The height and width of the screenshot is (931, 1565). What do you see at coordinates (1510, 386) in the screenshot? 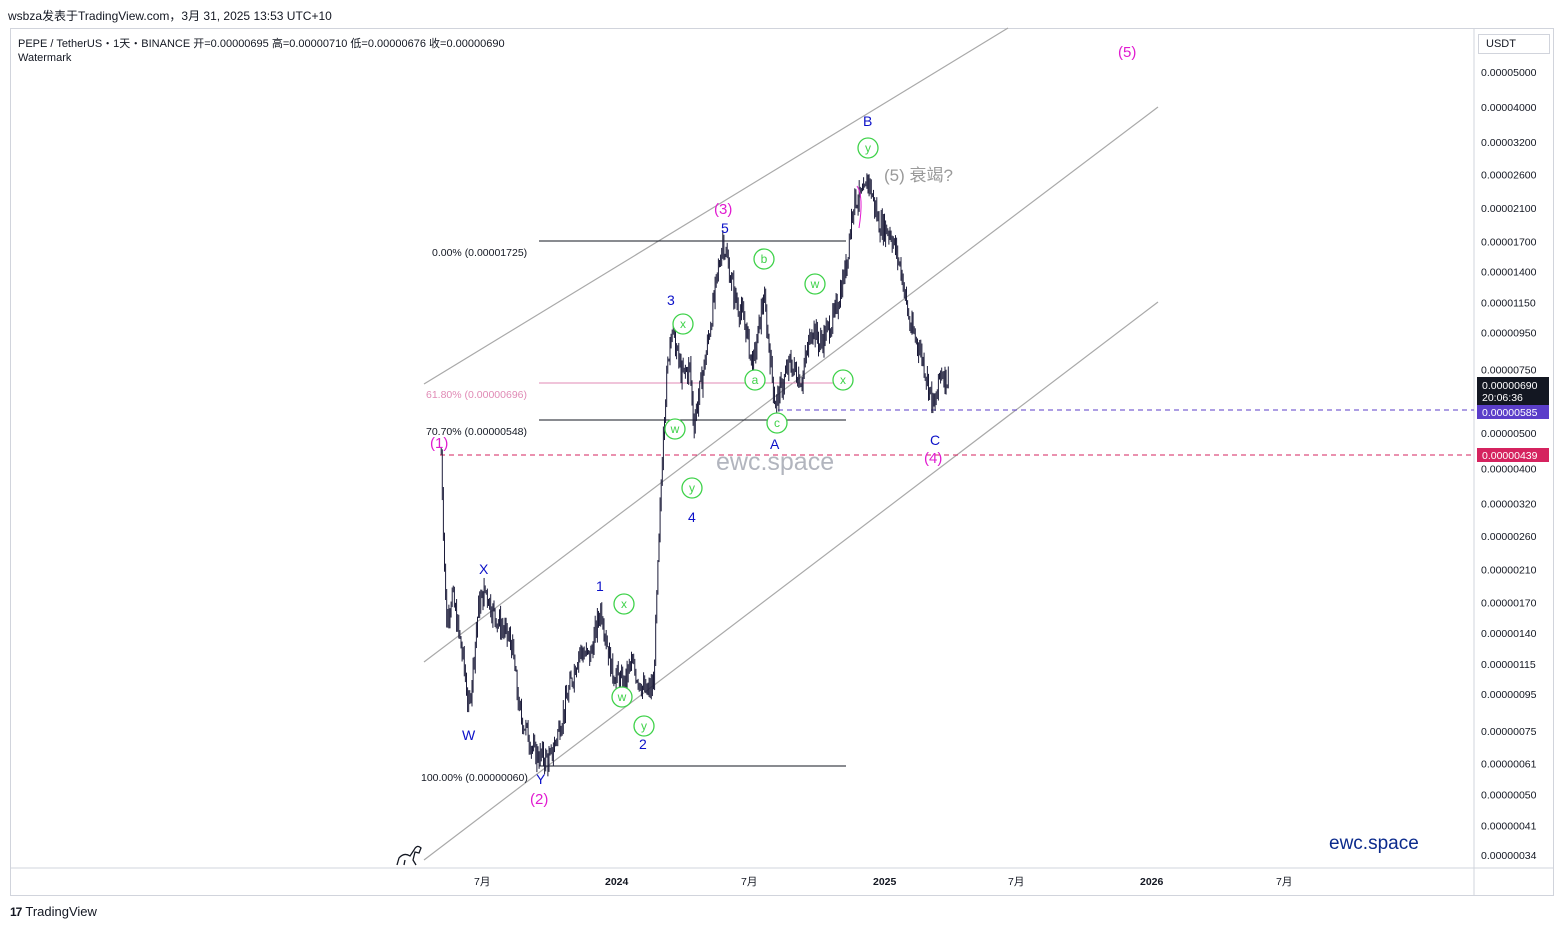
I see `current-price-value: 0.00000690` at bounding box center [1510, 386].